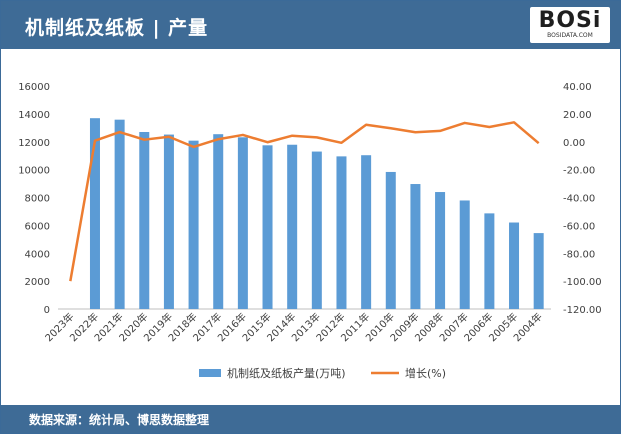 Image resolution: width=621 pixels, height=434 pixels. I want to click on y-left-tick-label: 6000, so click(37, 226).